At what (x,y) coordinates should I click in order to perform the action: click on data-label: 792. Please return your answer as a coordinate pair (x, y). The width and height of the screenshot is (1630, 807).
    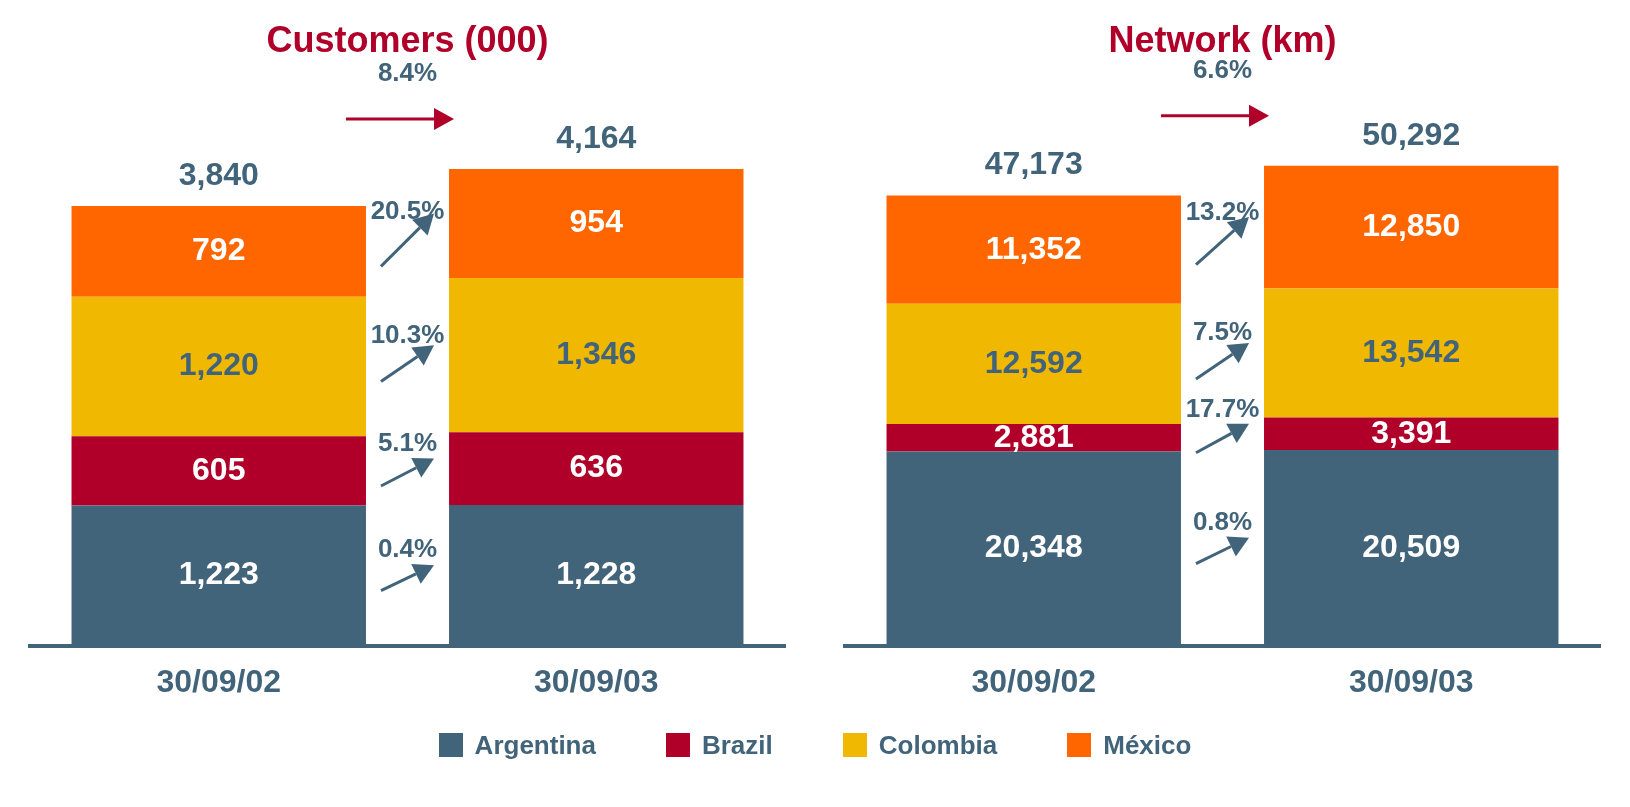
    Looking at the image, I should click on (219, 249).